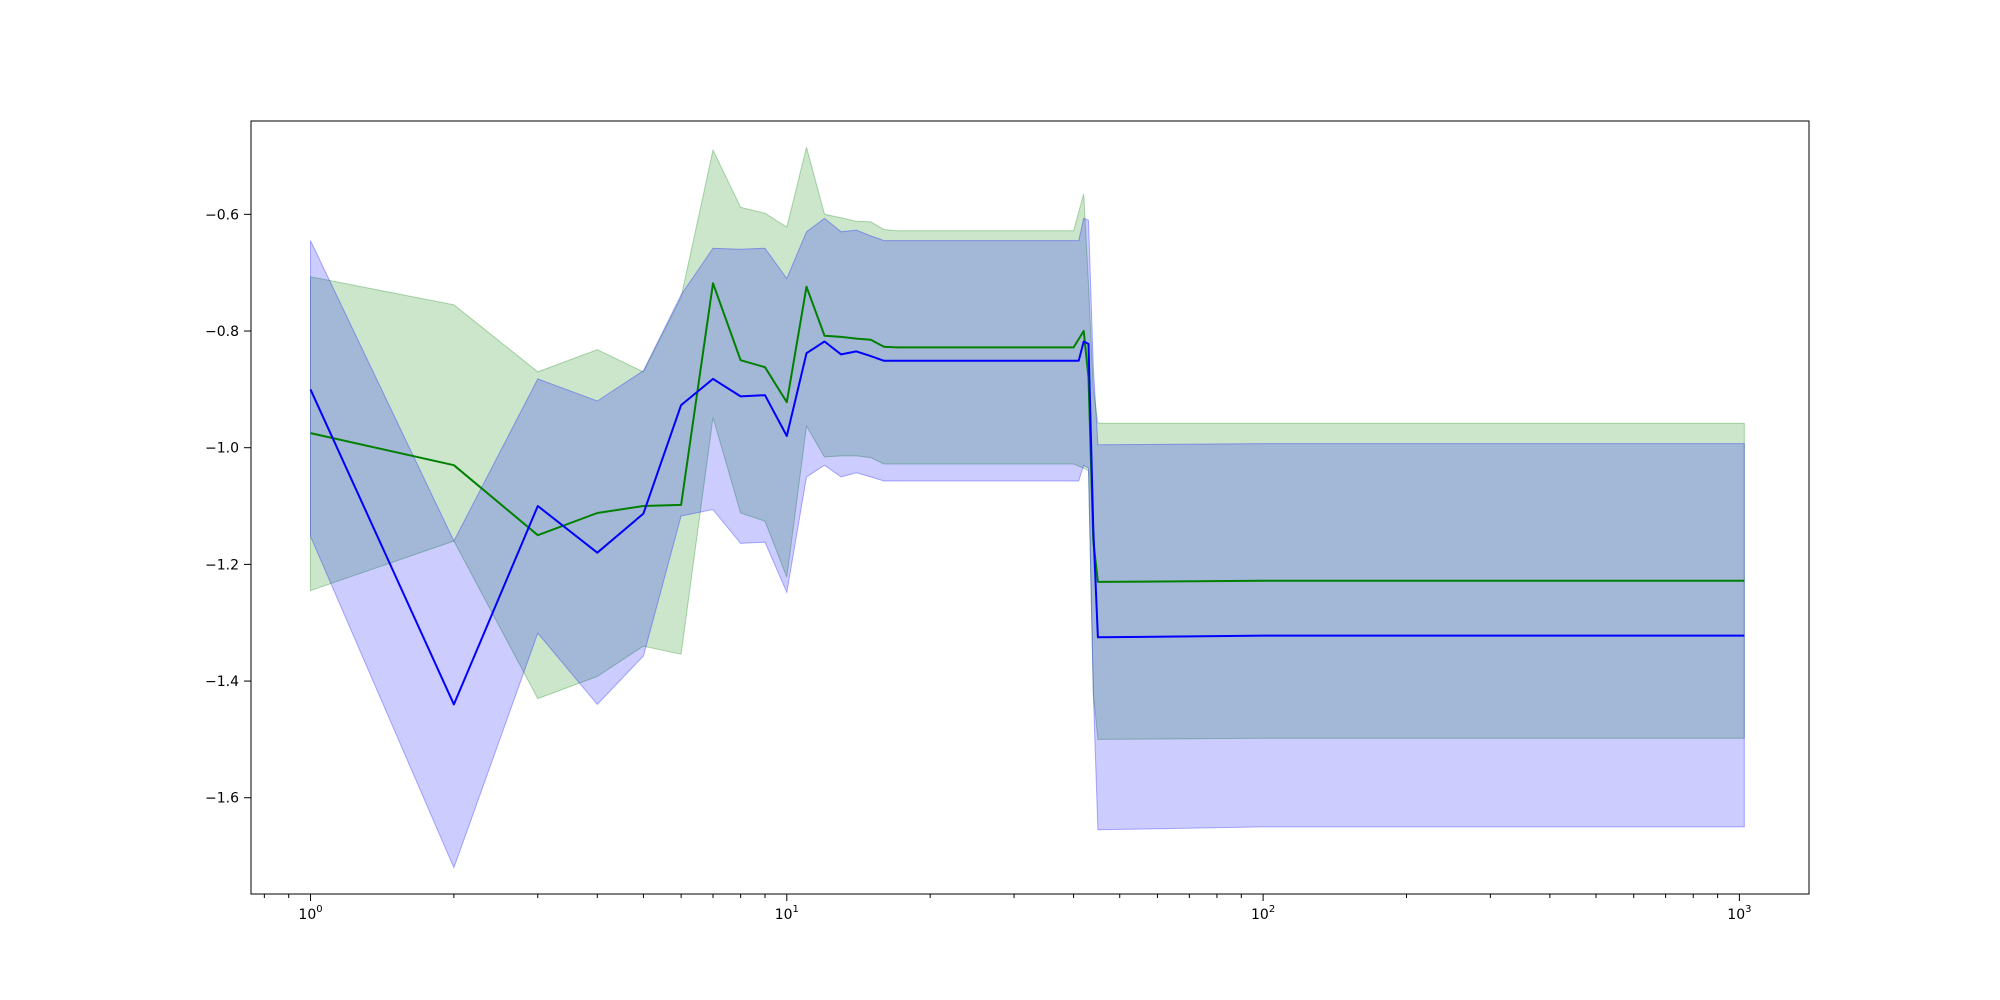  I want to click on x-tick-label: 10³, so click(1739, 913).